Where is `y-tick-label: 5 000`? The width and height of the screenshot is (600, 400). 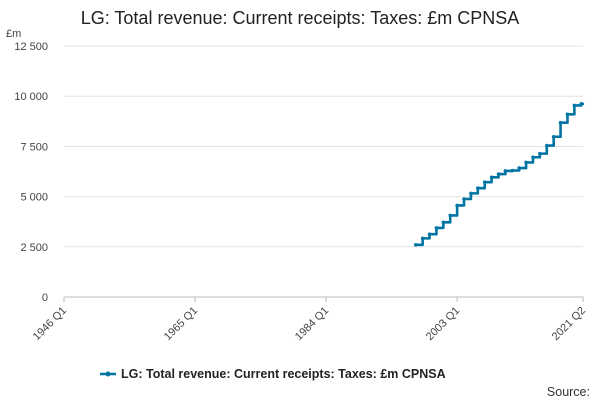
y-tick-label: 5 000 is located at coordinates (34, 198).